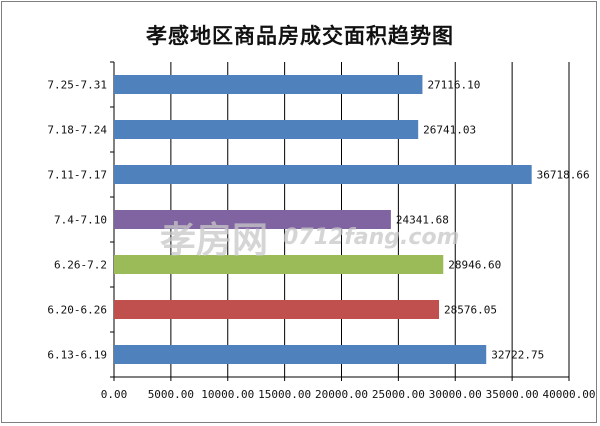 The height and width of the screenshot is (426, 600). What do you see at coordinates (453, 85) in the screenshot?
I see `data-label: 27116.10` at bounding box center [453, 85].